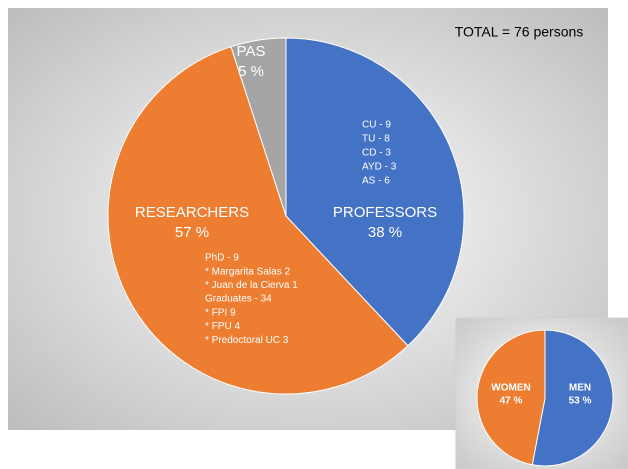  What do you see at coordinates (385, 212) in the screenshot?
I see `slice-label: PROFESSORS` at bounding box center [385, 212].